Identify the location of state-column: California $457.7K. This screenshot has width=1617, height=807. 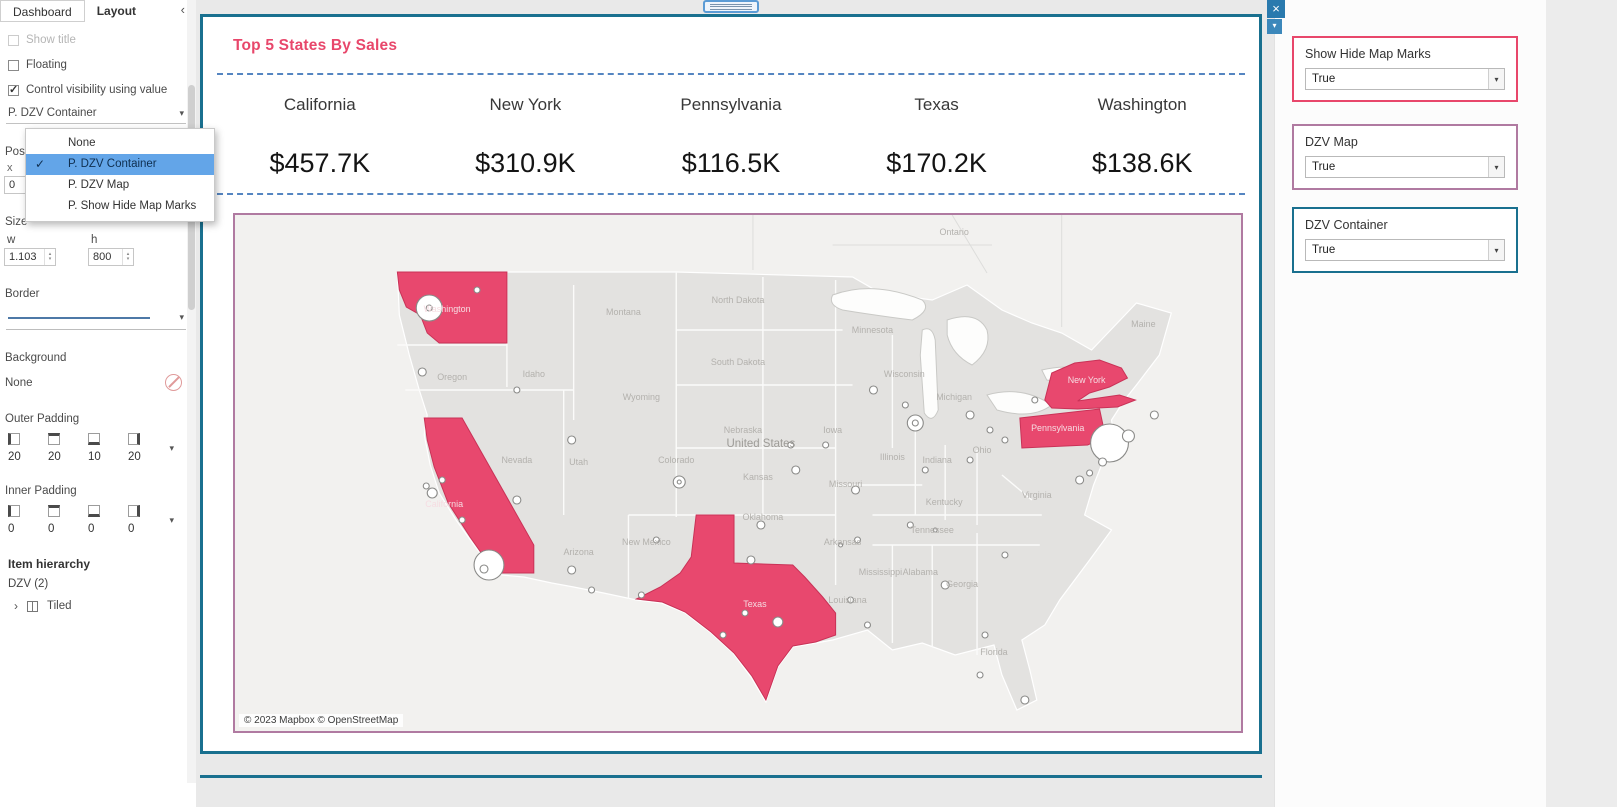
(320, 133).